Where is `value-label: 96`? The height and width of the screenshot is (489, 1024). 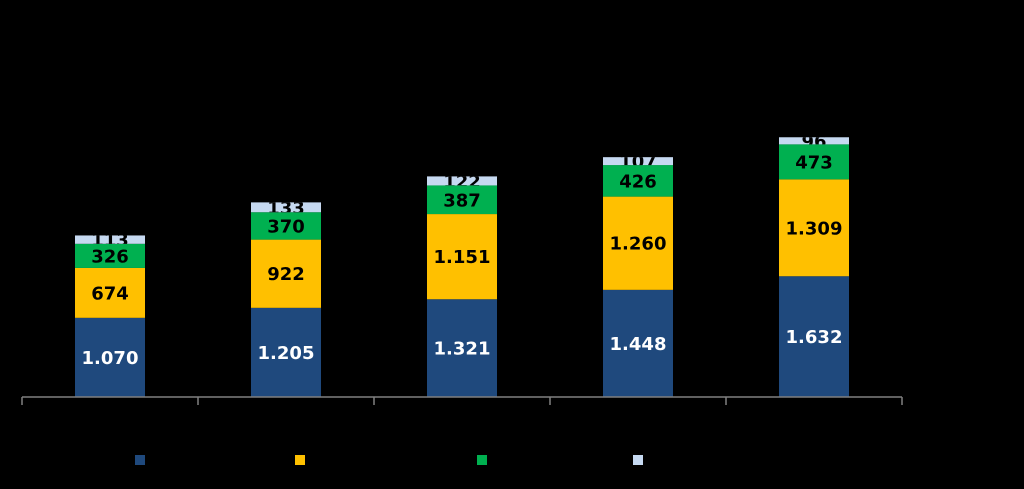
value-label: 96 is located at coordinates (813, 141).